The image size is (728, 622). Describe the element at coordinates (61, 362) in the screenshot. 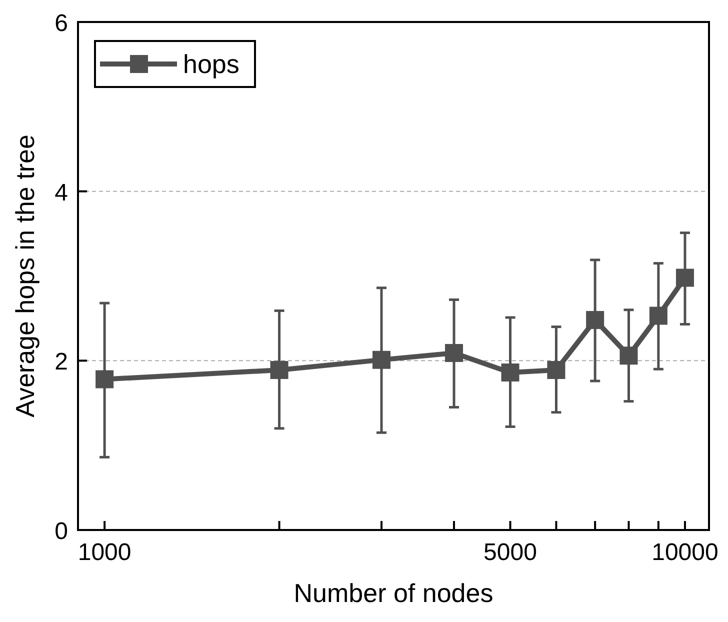

I see `y-tick-label: 2` at that location.